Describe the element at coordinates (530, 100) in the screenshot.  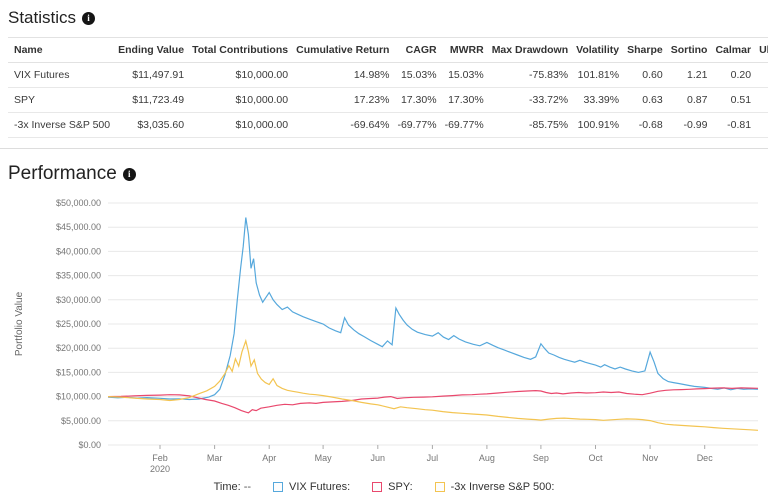
I see `value-cell: -33.72%` at that location.